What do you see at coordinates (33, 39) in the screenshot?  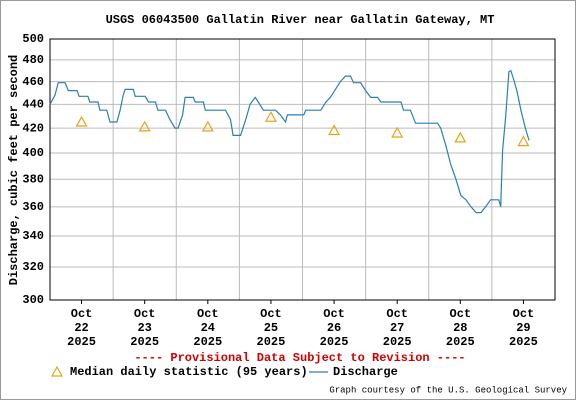 I see `y-tick-label: 500` at bounding box center [33, 39].